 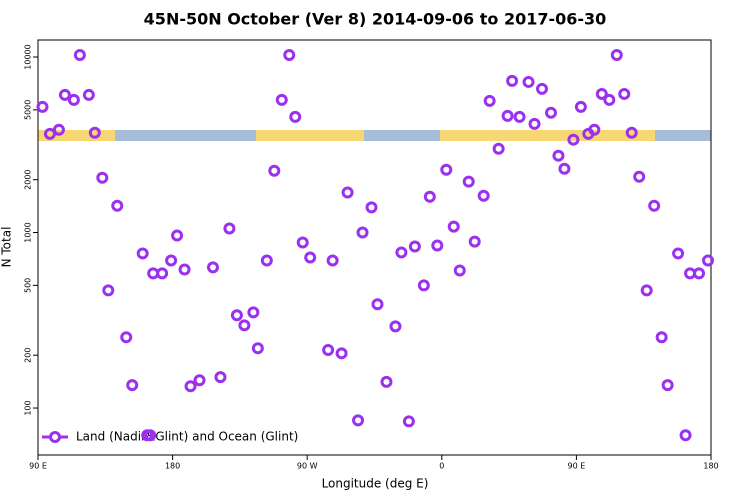 What do you see at coordinates (55, 437) in the screenshot?
I see `legend-marker` at bounding box center [55, 437].